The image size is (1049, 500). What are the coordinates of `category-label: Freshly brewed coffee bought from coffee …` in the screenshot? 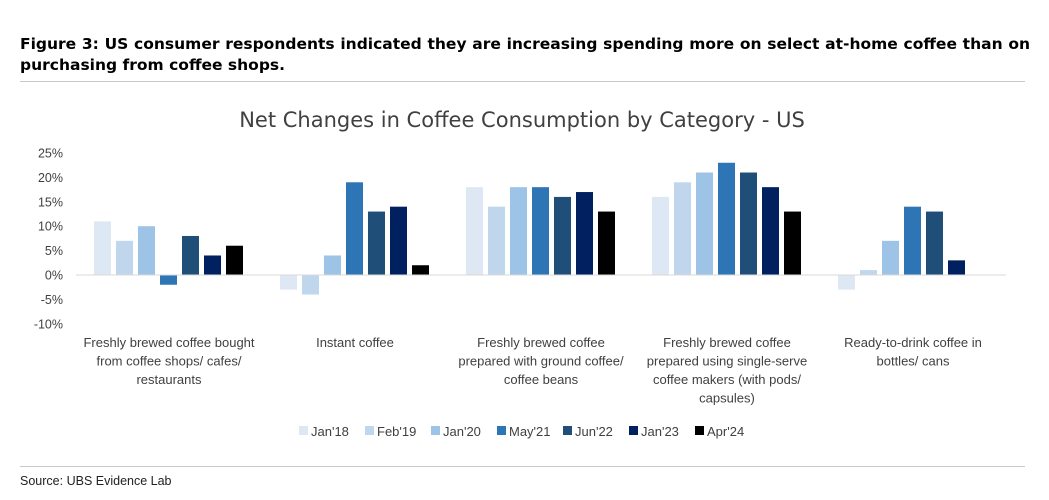 It's located at (168, 361).